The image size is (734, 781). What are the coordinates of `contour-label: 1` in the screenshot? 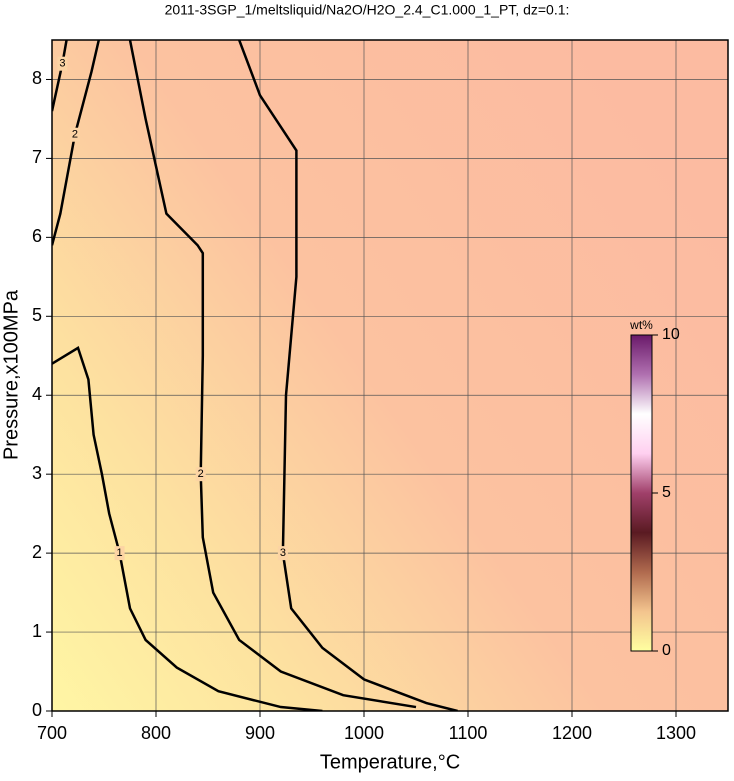 It's located at (120, 553).